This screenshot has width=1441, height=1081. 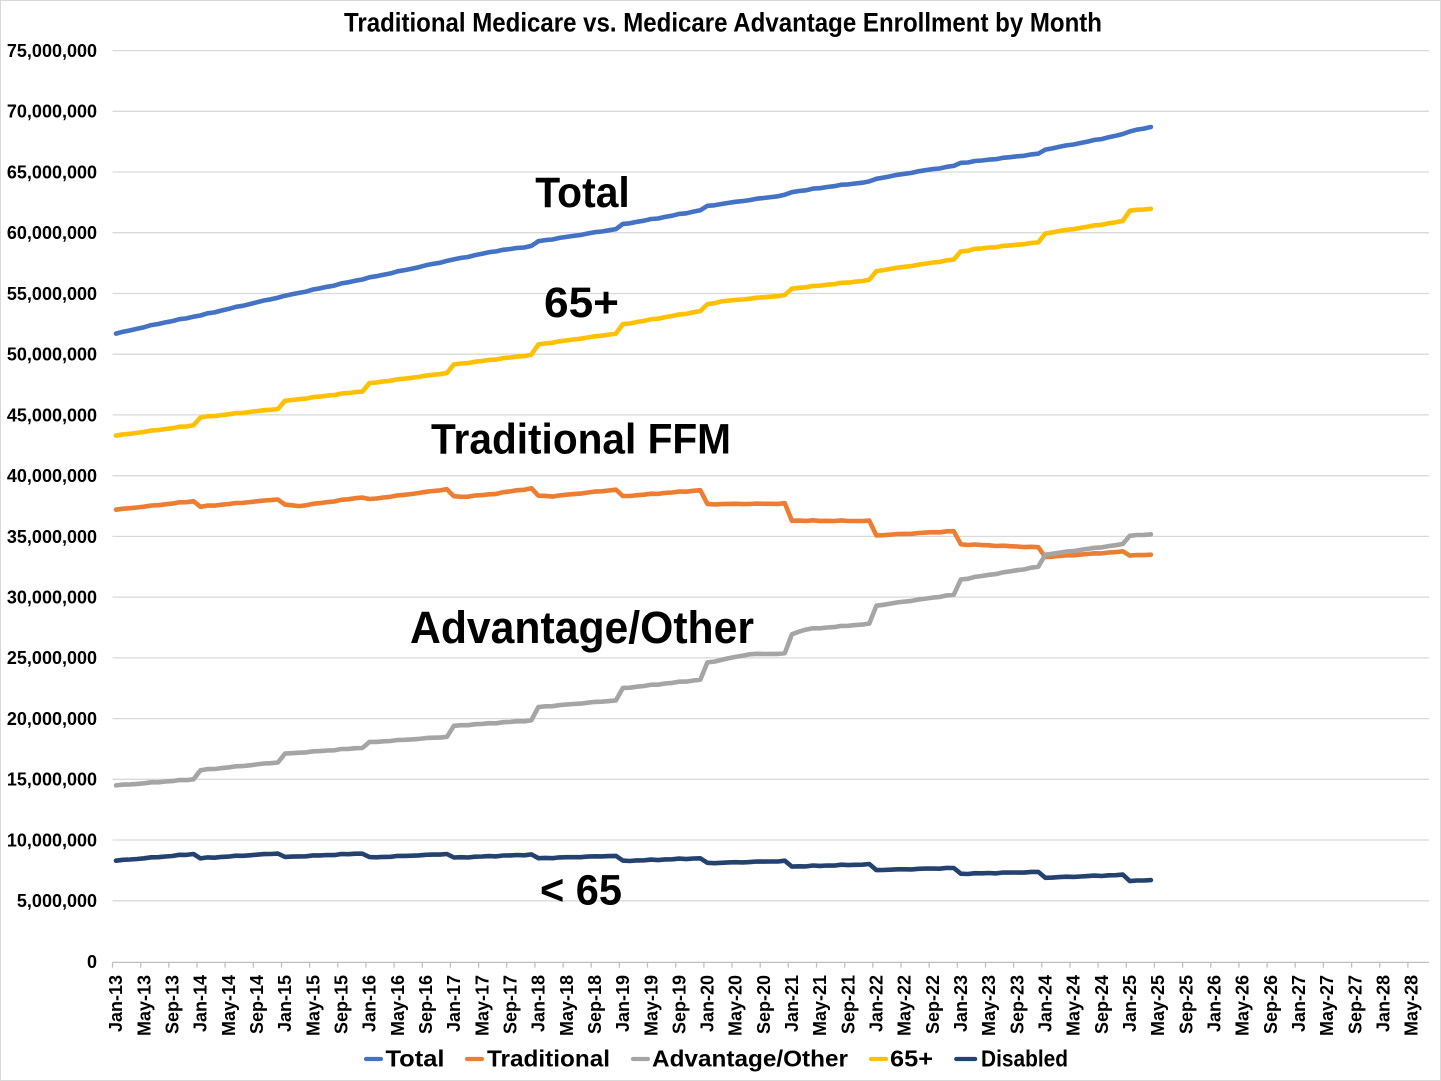 What do you see at coordinates (1017, 1004) in the screenshot?
I see `svg-text: Sep-23` at bounding box center [1017, 1004].